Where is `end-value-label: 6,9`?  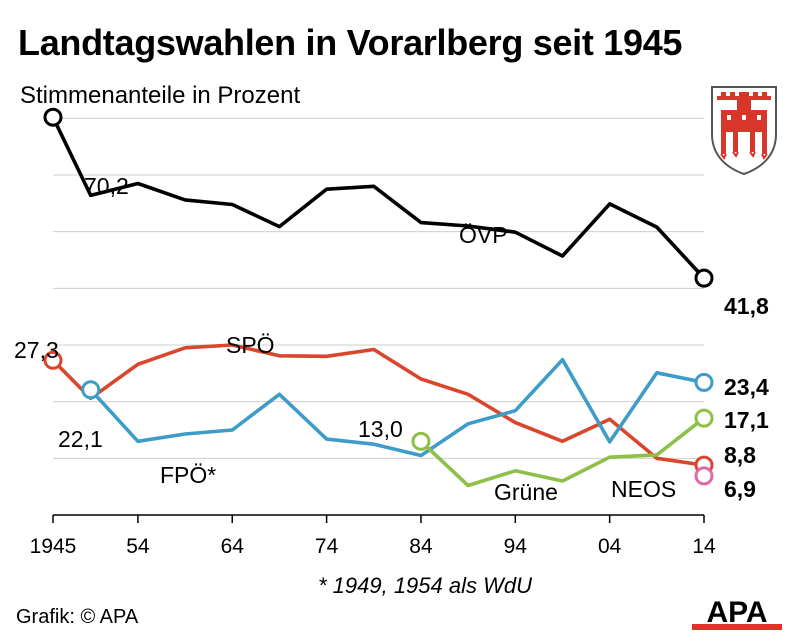
end-value-label: 6,9 is located at coordinates (740, 489).